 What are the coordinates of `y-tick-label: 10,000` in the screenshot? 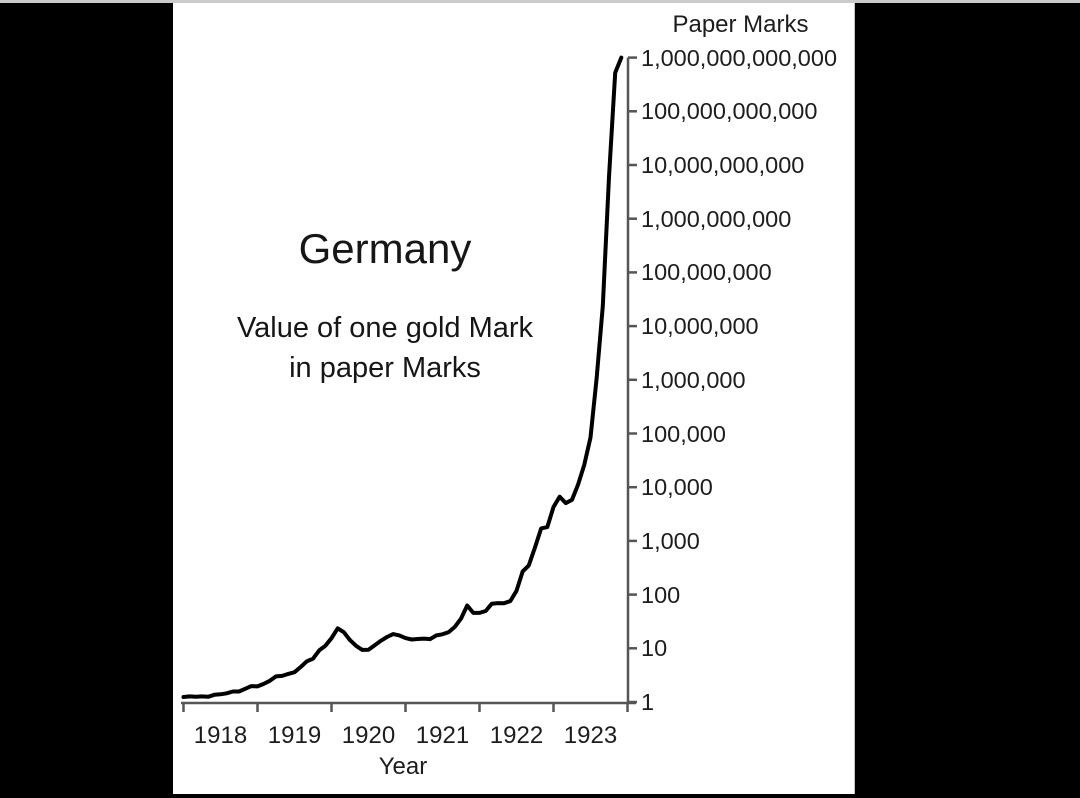 It's located at (677, 487).